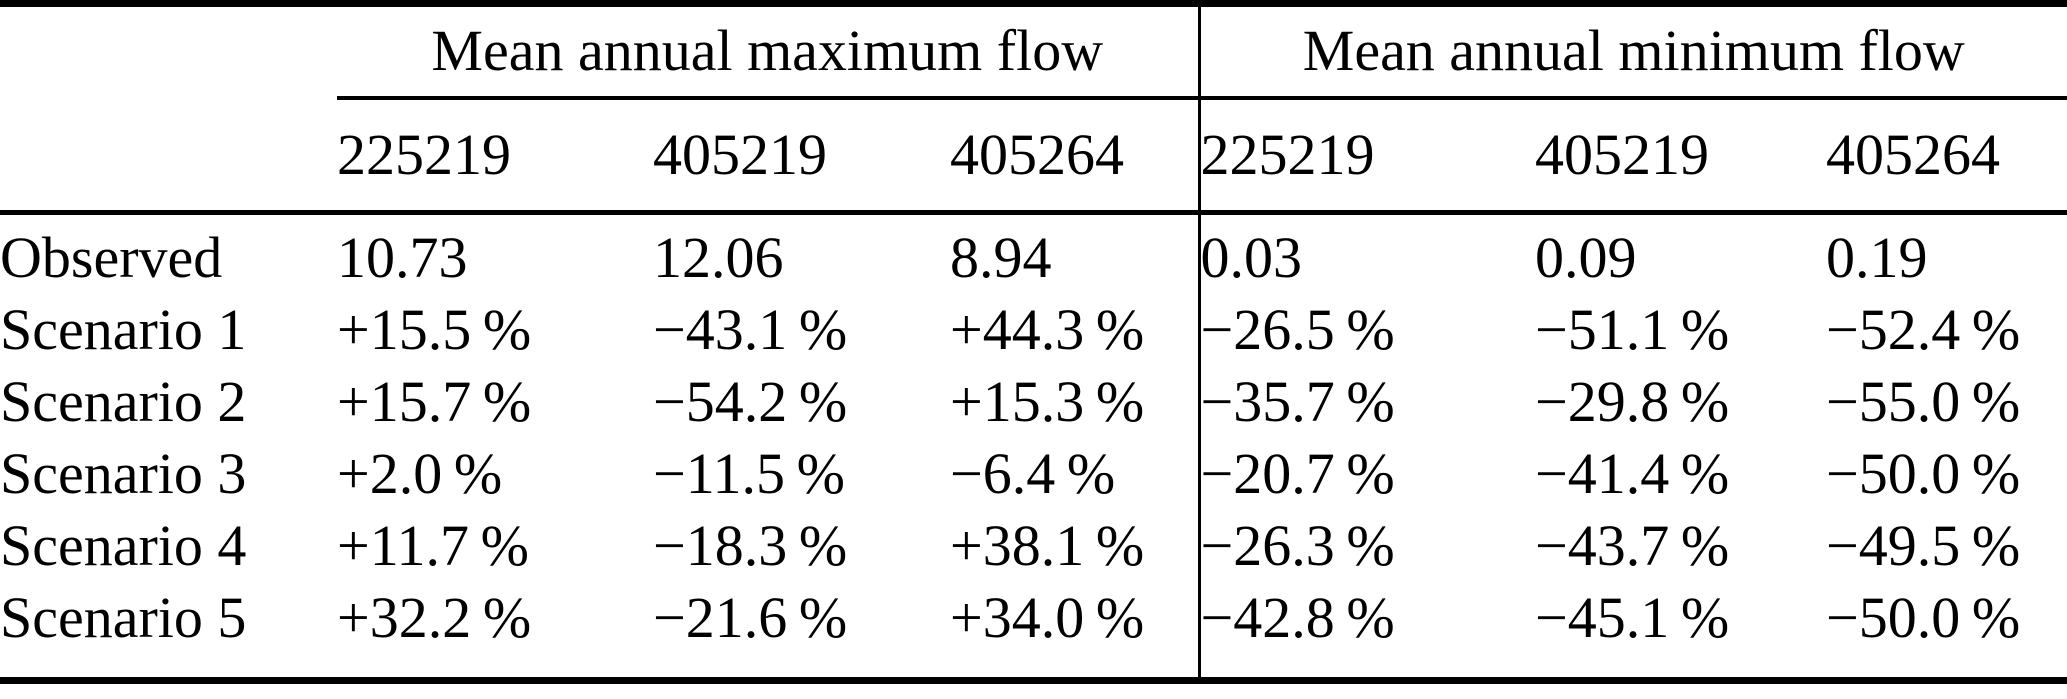 The image size is (2067, 699). What do you see at coordinates (123, 401) in the screenshot?
I see `row-label: Scenario 2` at bounding box center [123, 401].